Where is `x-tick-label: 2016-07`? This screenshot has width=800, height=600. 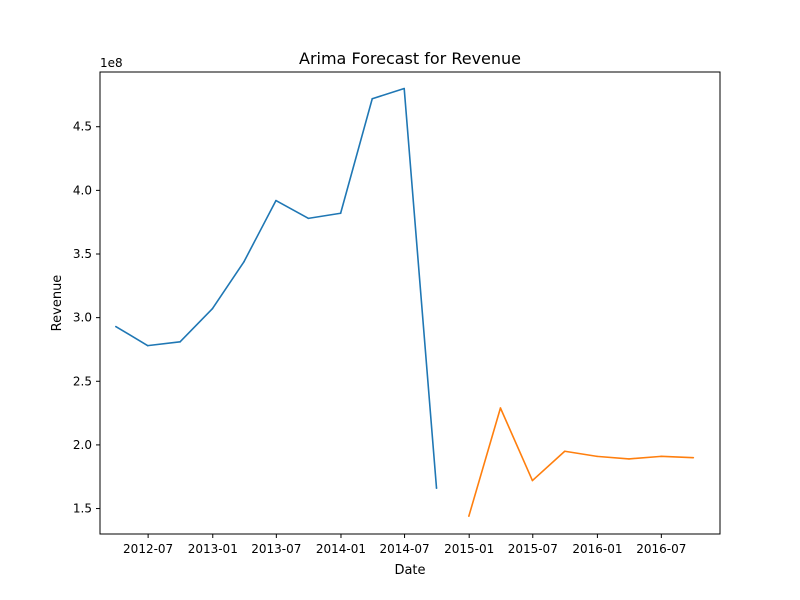
x-tick-label: 2016-07 is located at coordinates (661, 549).